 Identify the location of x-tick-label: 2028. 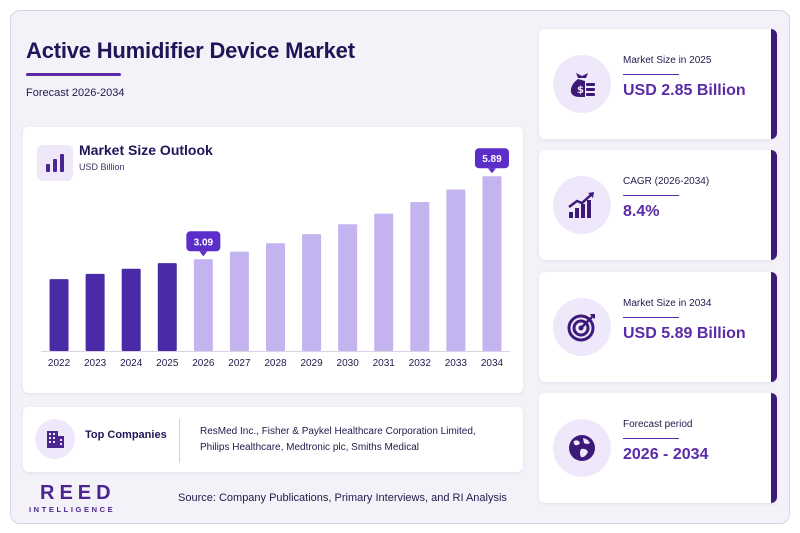
(275, 363).